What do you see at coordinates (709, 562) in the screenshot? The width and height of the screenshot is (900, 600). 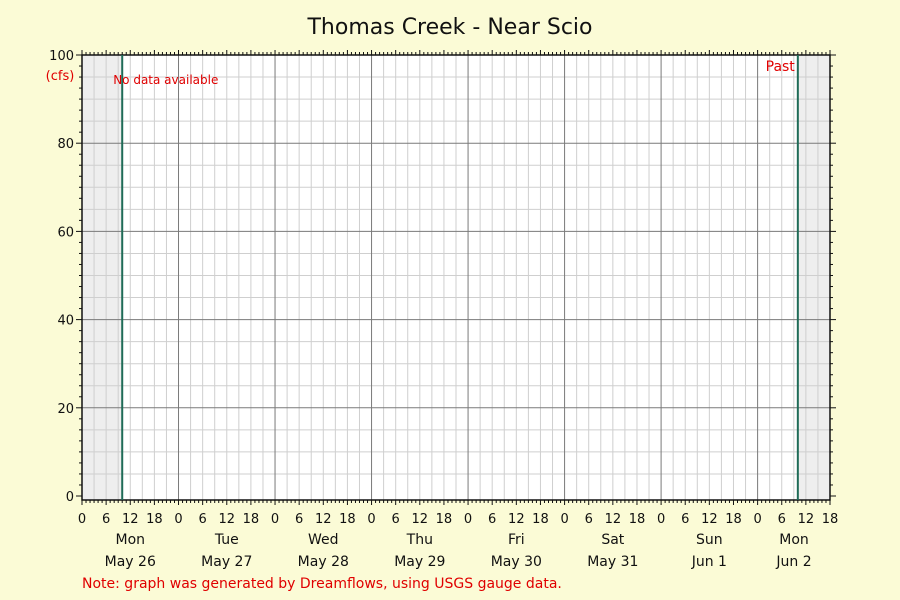 I see `x-day-date-label: Jun 1` at bounding box center [709, 562].